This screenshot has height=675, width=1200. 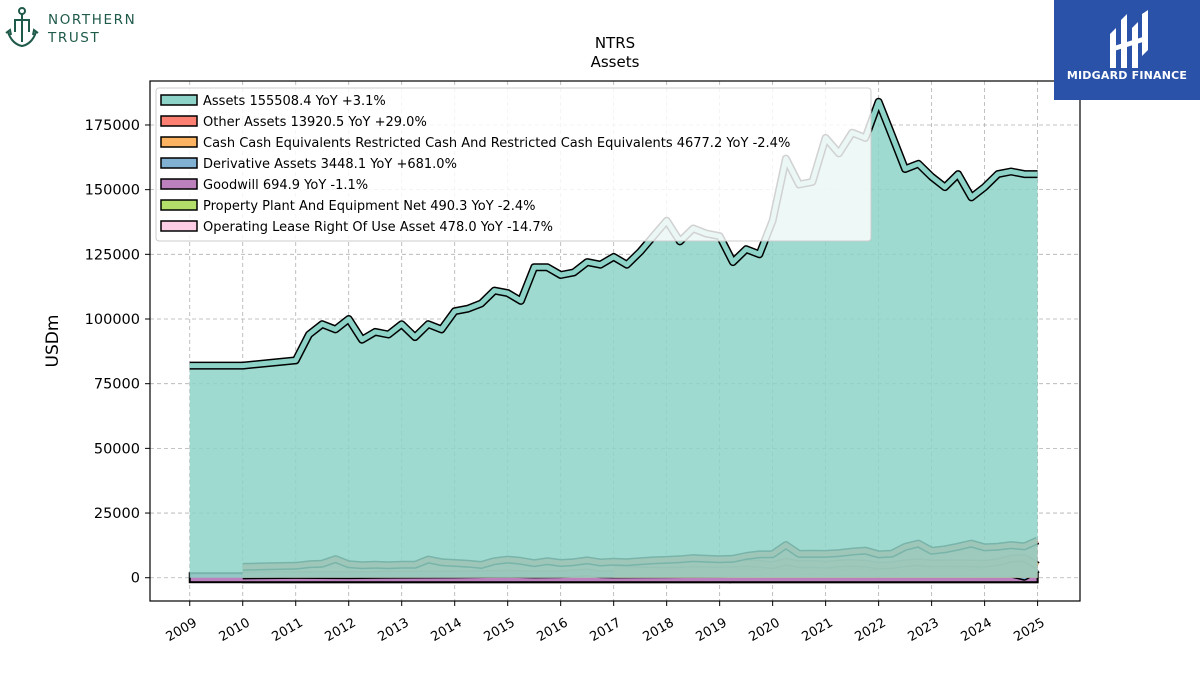 I want to click on x-tick-label: 2022, so click(x=870, y=630).